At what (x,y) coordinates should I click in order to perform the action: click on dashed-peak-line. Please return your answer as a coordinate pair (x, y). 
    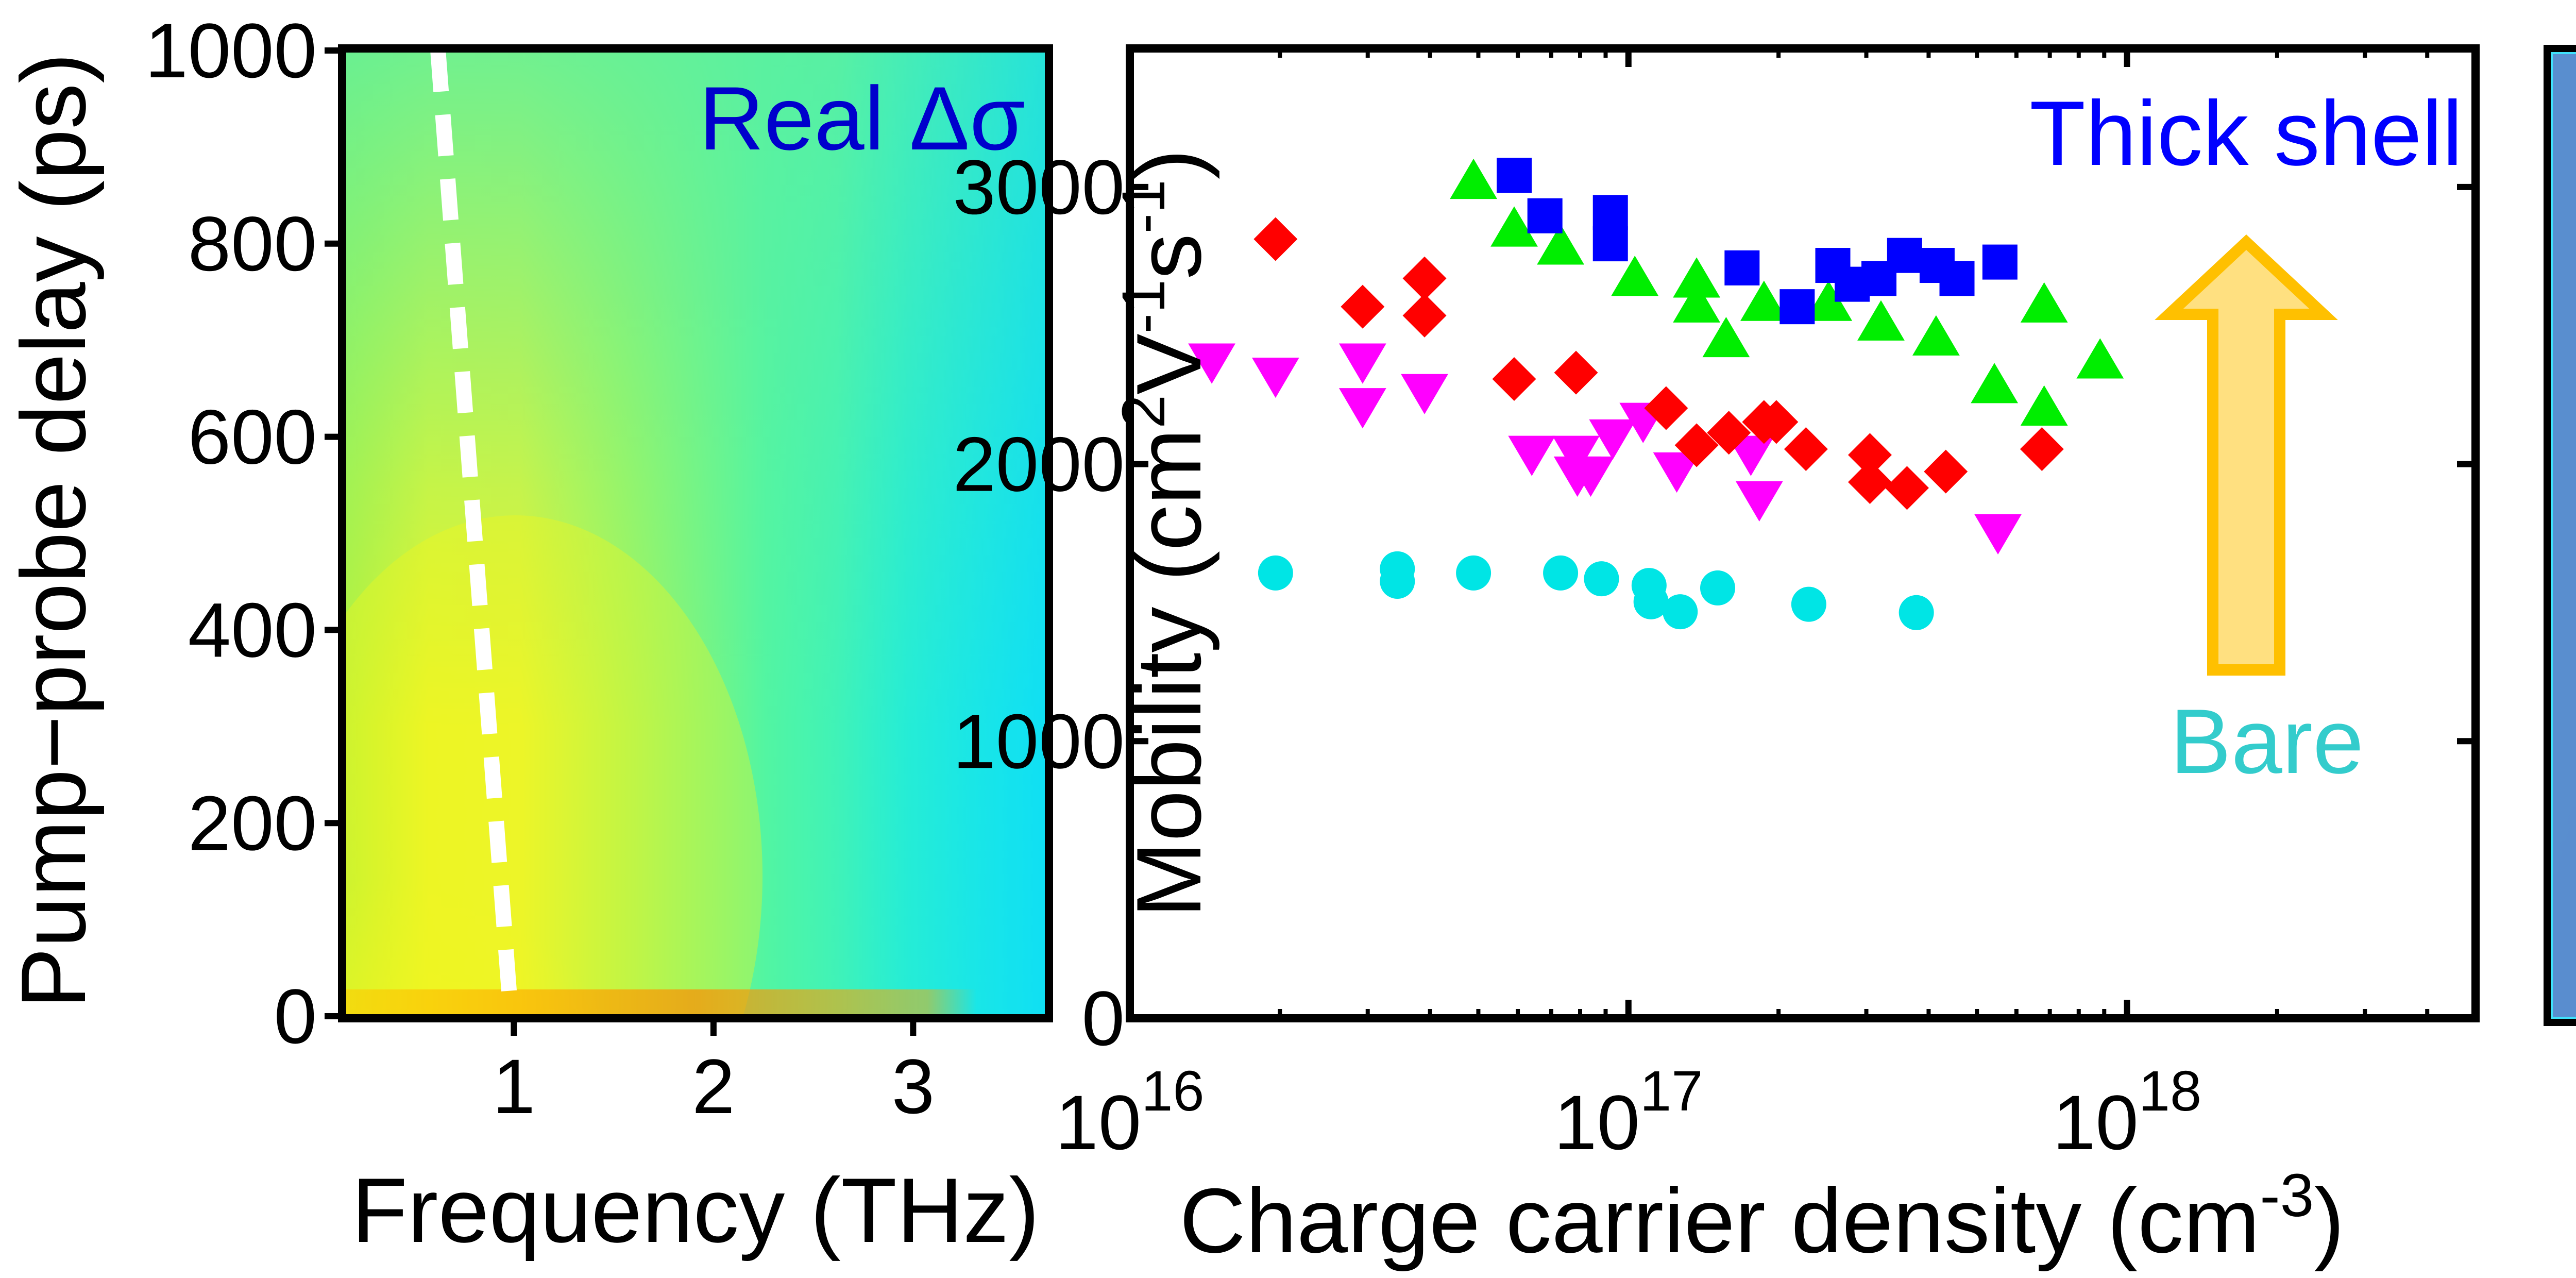
    Looking at the image, I should click on (474, 526).